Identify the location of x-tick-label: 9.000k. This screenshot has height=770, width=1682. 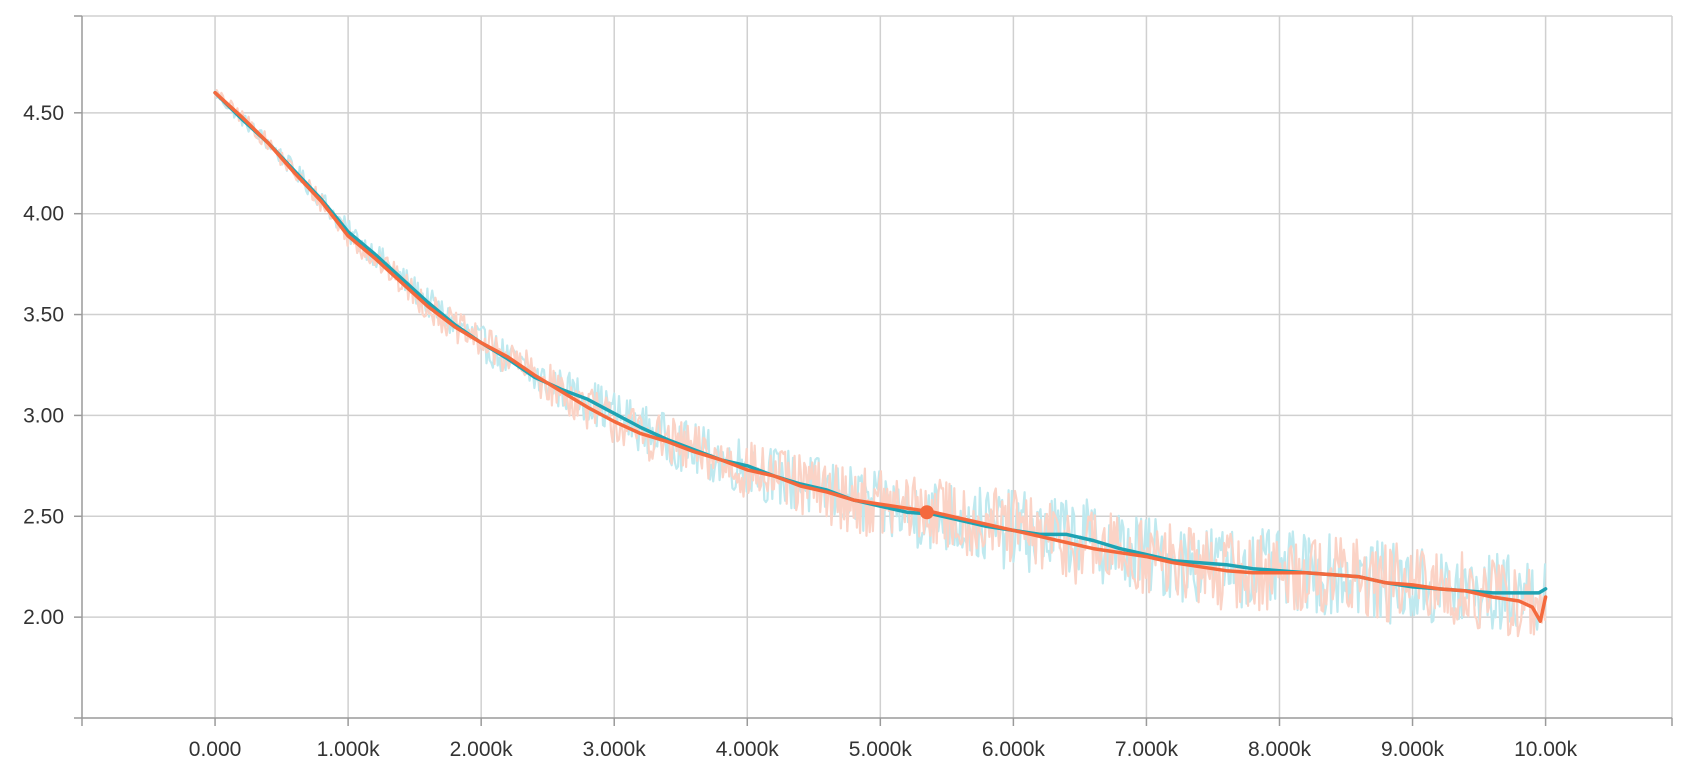
(1413, 749).